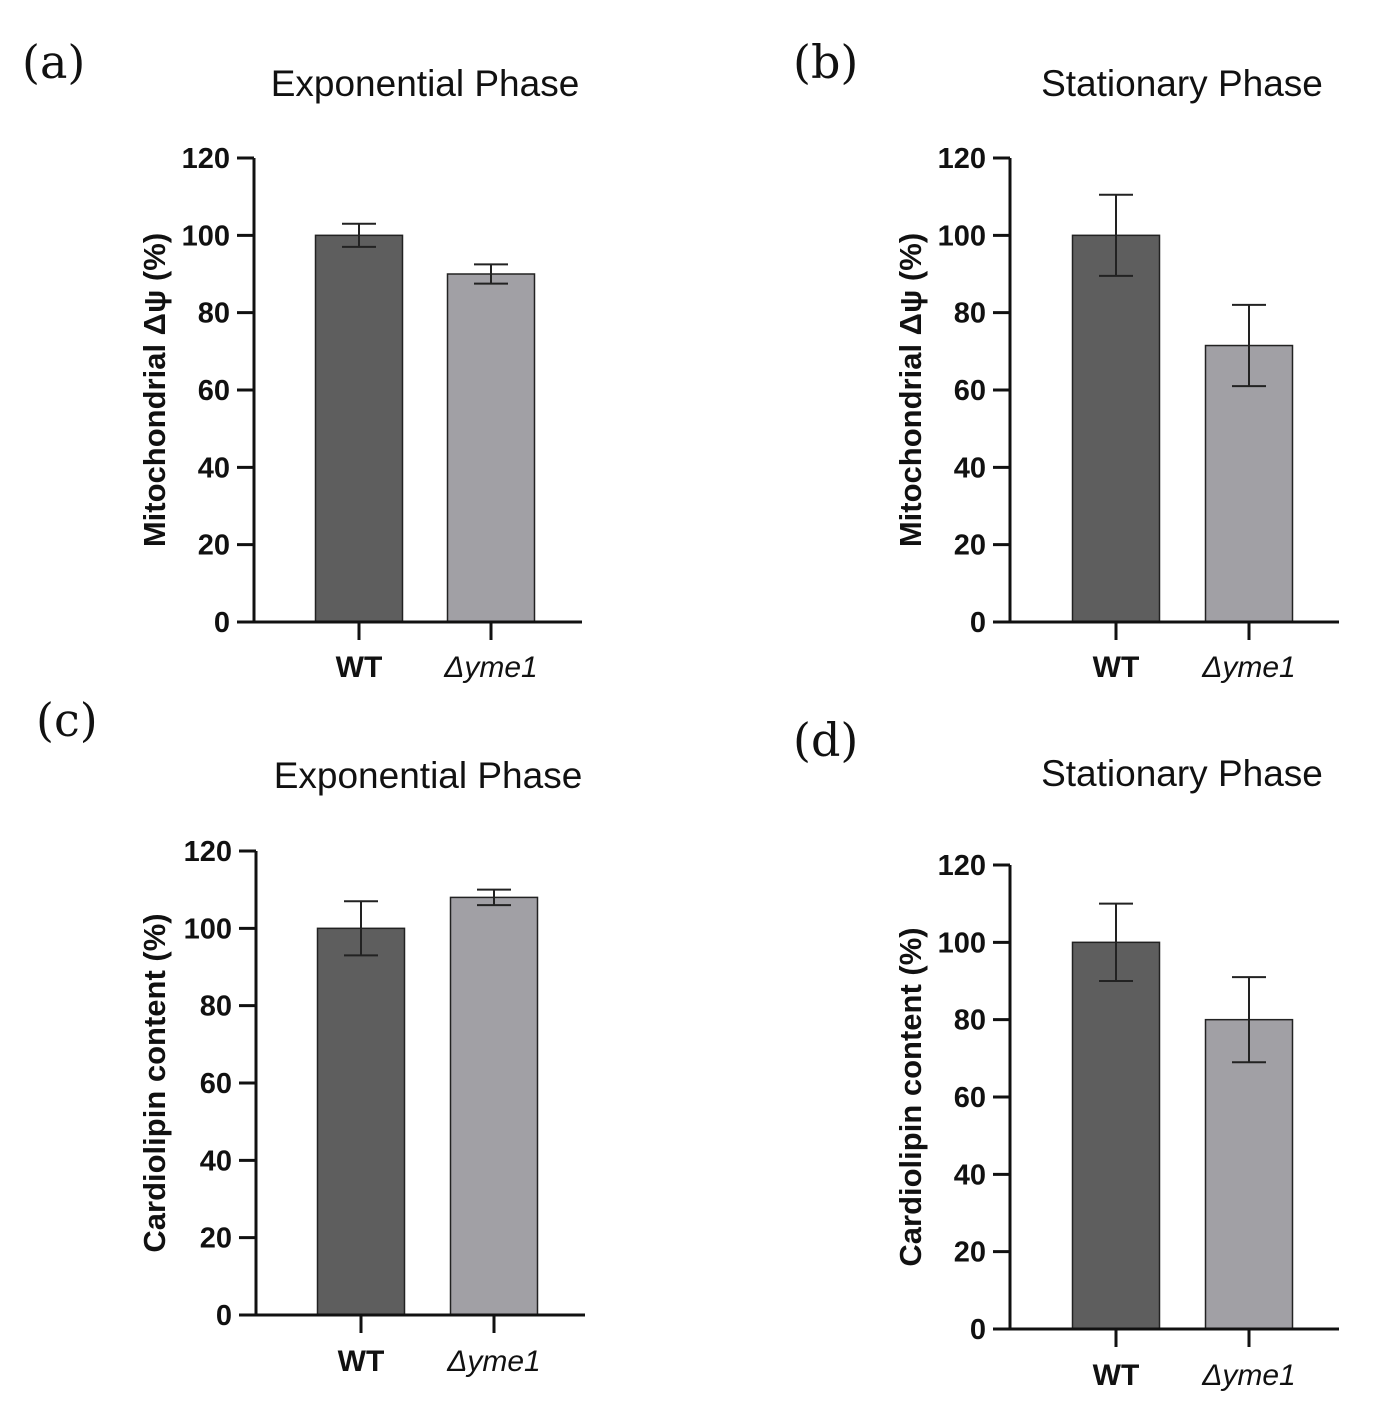  I want to click on panel-label-a: (a), so click(53, 62).